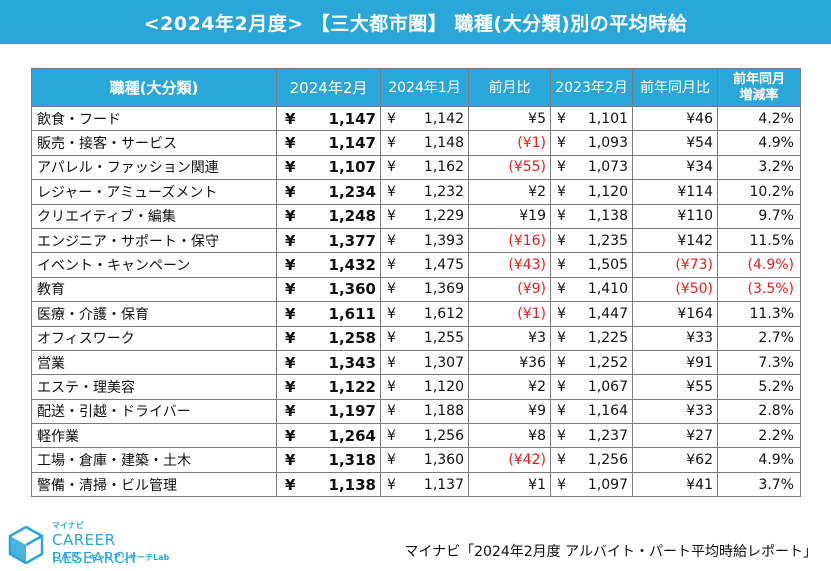 This screenshot has width=831, height=571. I want to click on cell-feb2023: ¥1,505, so click(591, 265).